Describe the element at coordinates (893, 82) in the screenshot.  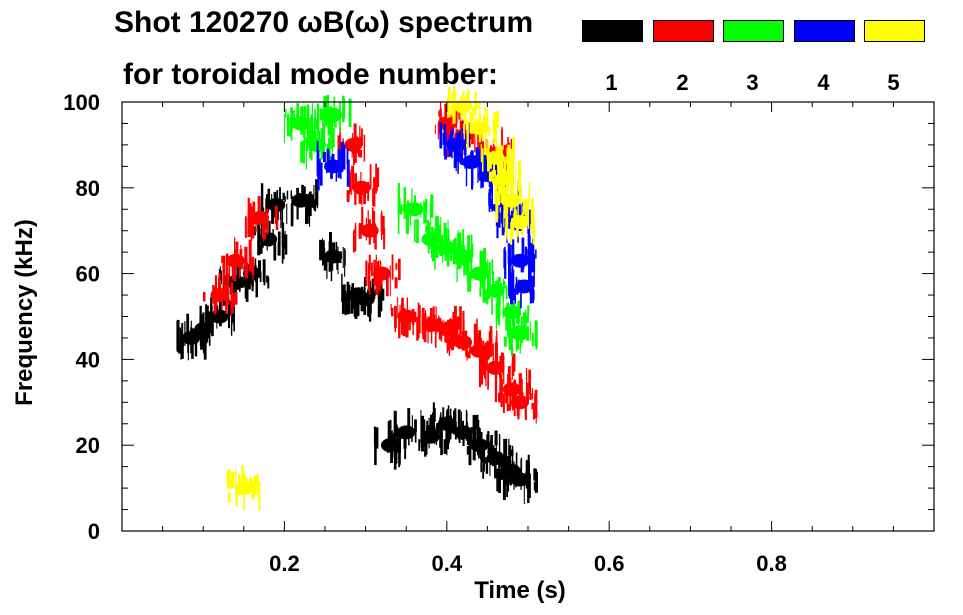
I see `legend-mode-number-5: 5` at that location.